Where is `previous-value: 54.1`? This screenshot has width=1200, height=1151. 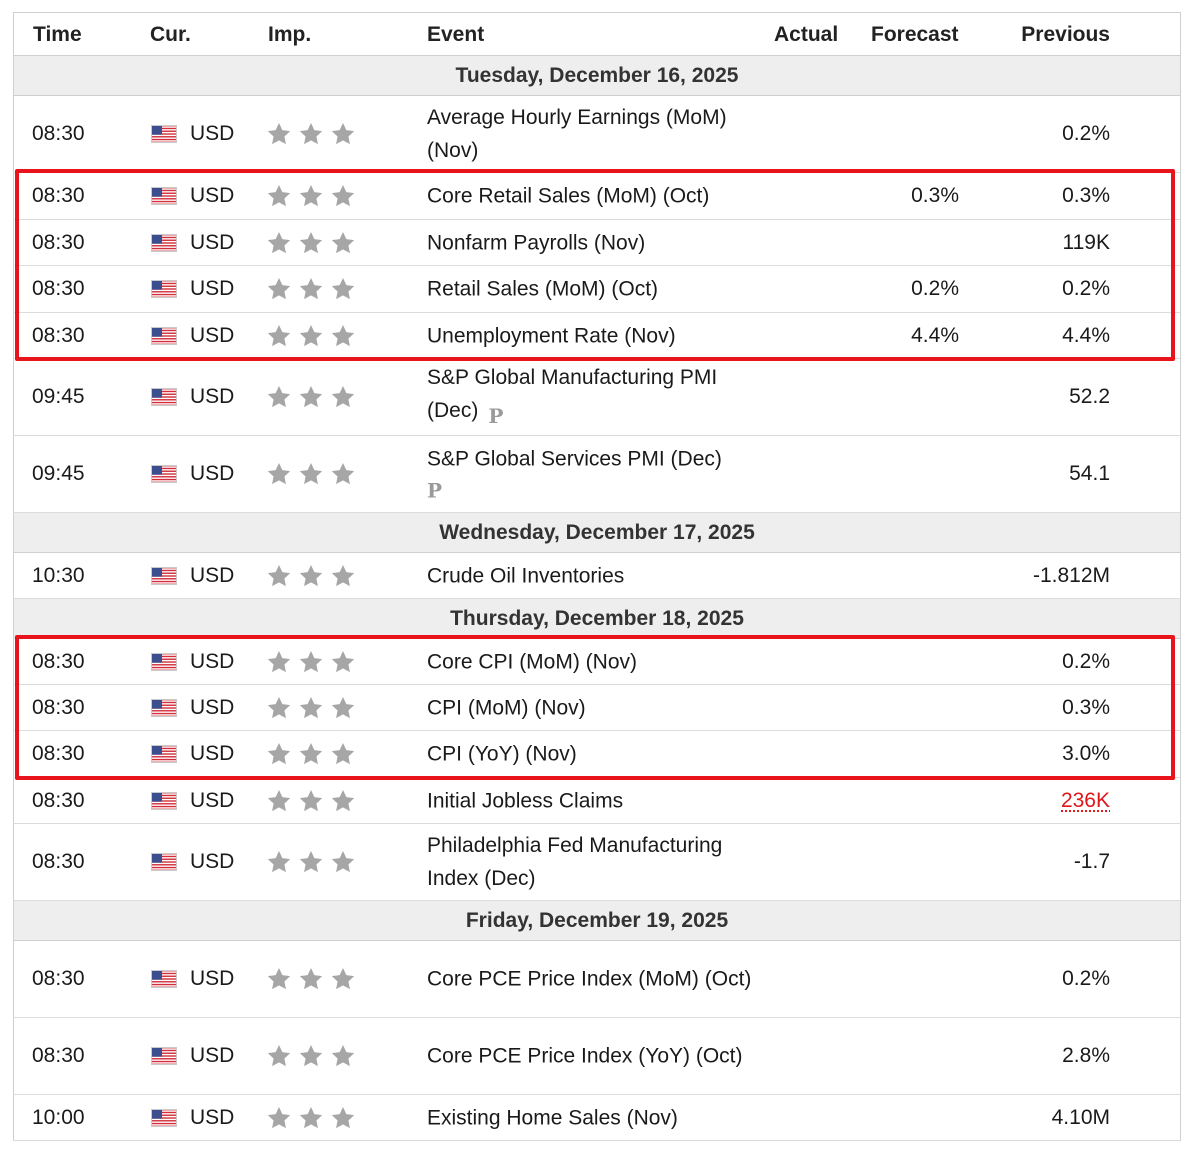 previous-value: 54.1 is located at coordinates (1089, 473).